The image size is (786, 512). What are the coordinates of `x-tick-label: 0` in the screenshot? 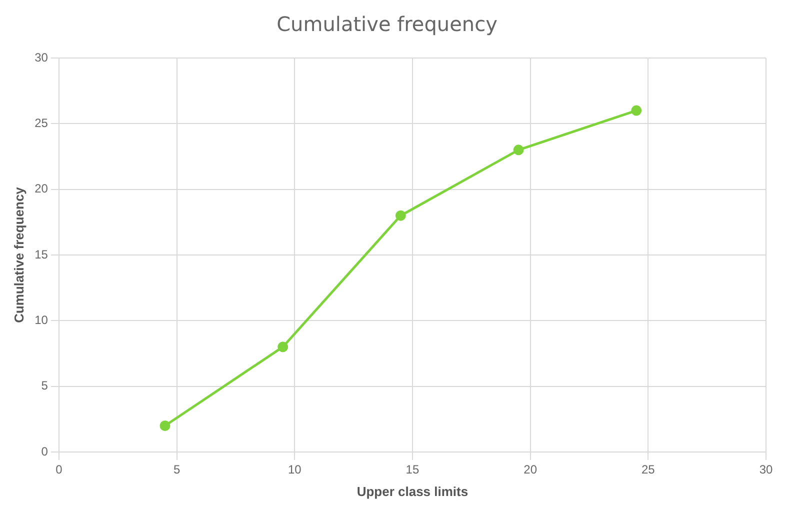 It's located at (59, 469).